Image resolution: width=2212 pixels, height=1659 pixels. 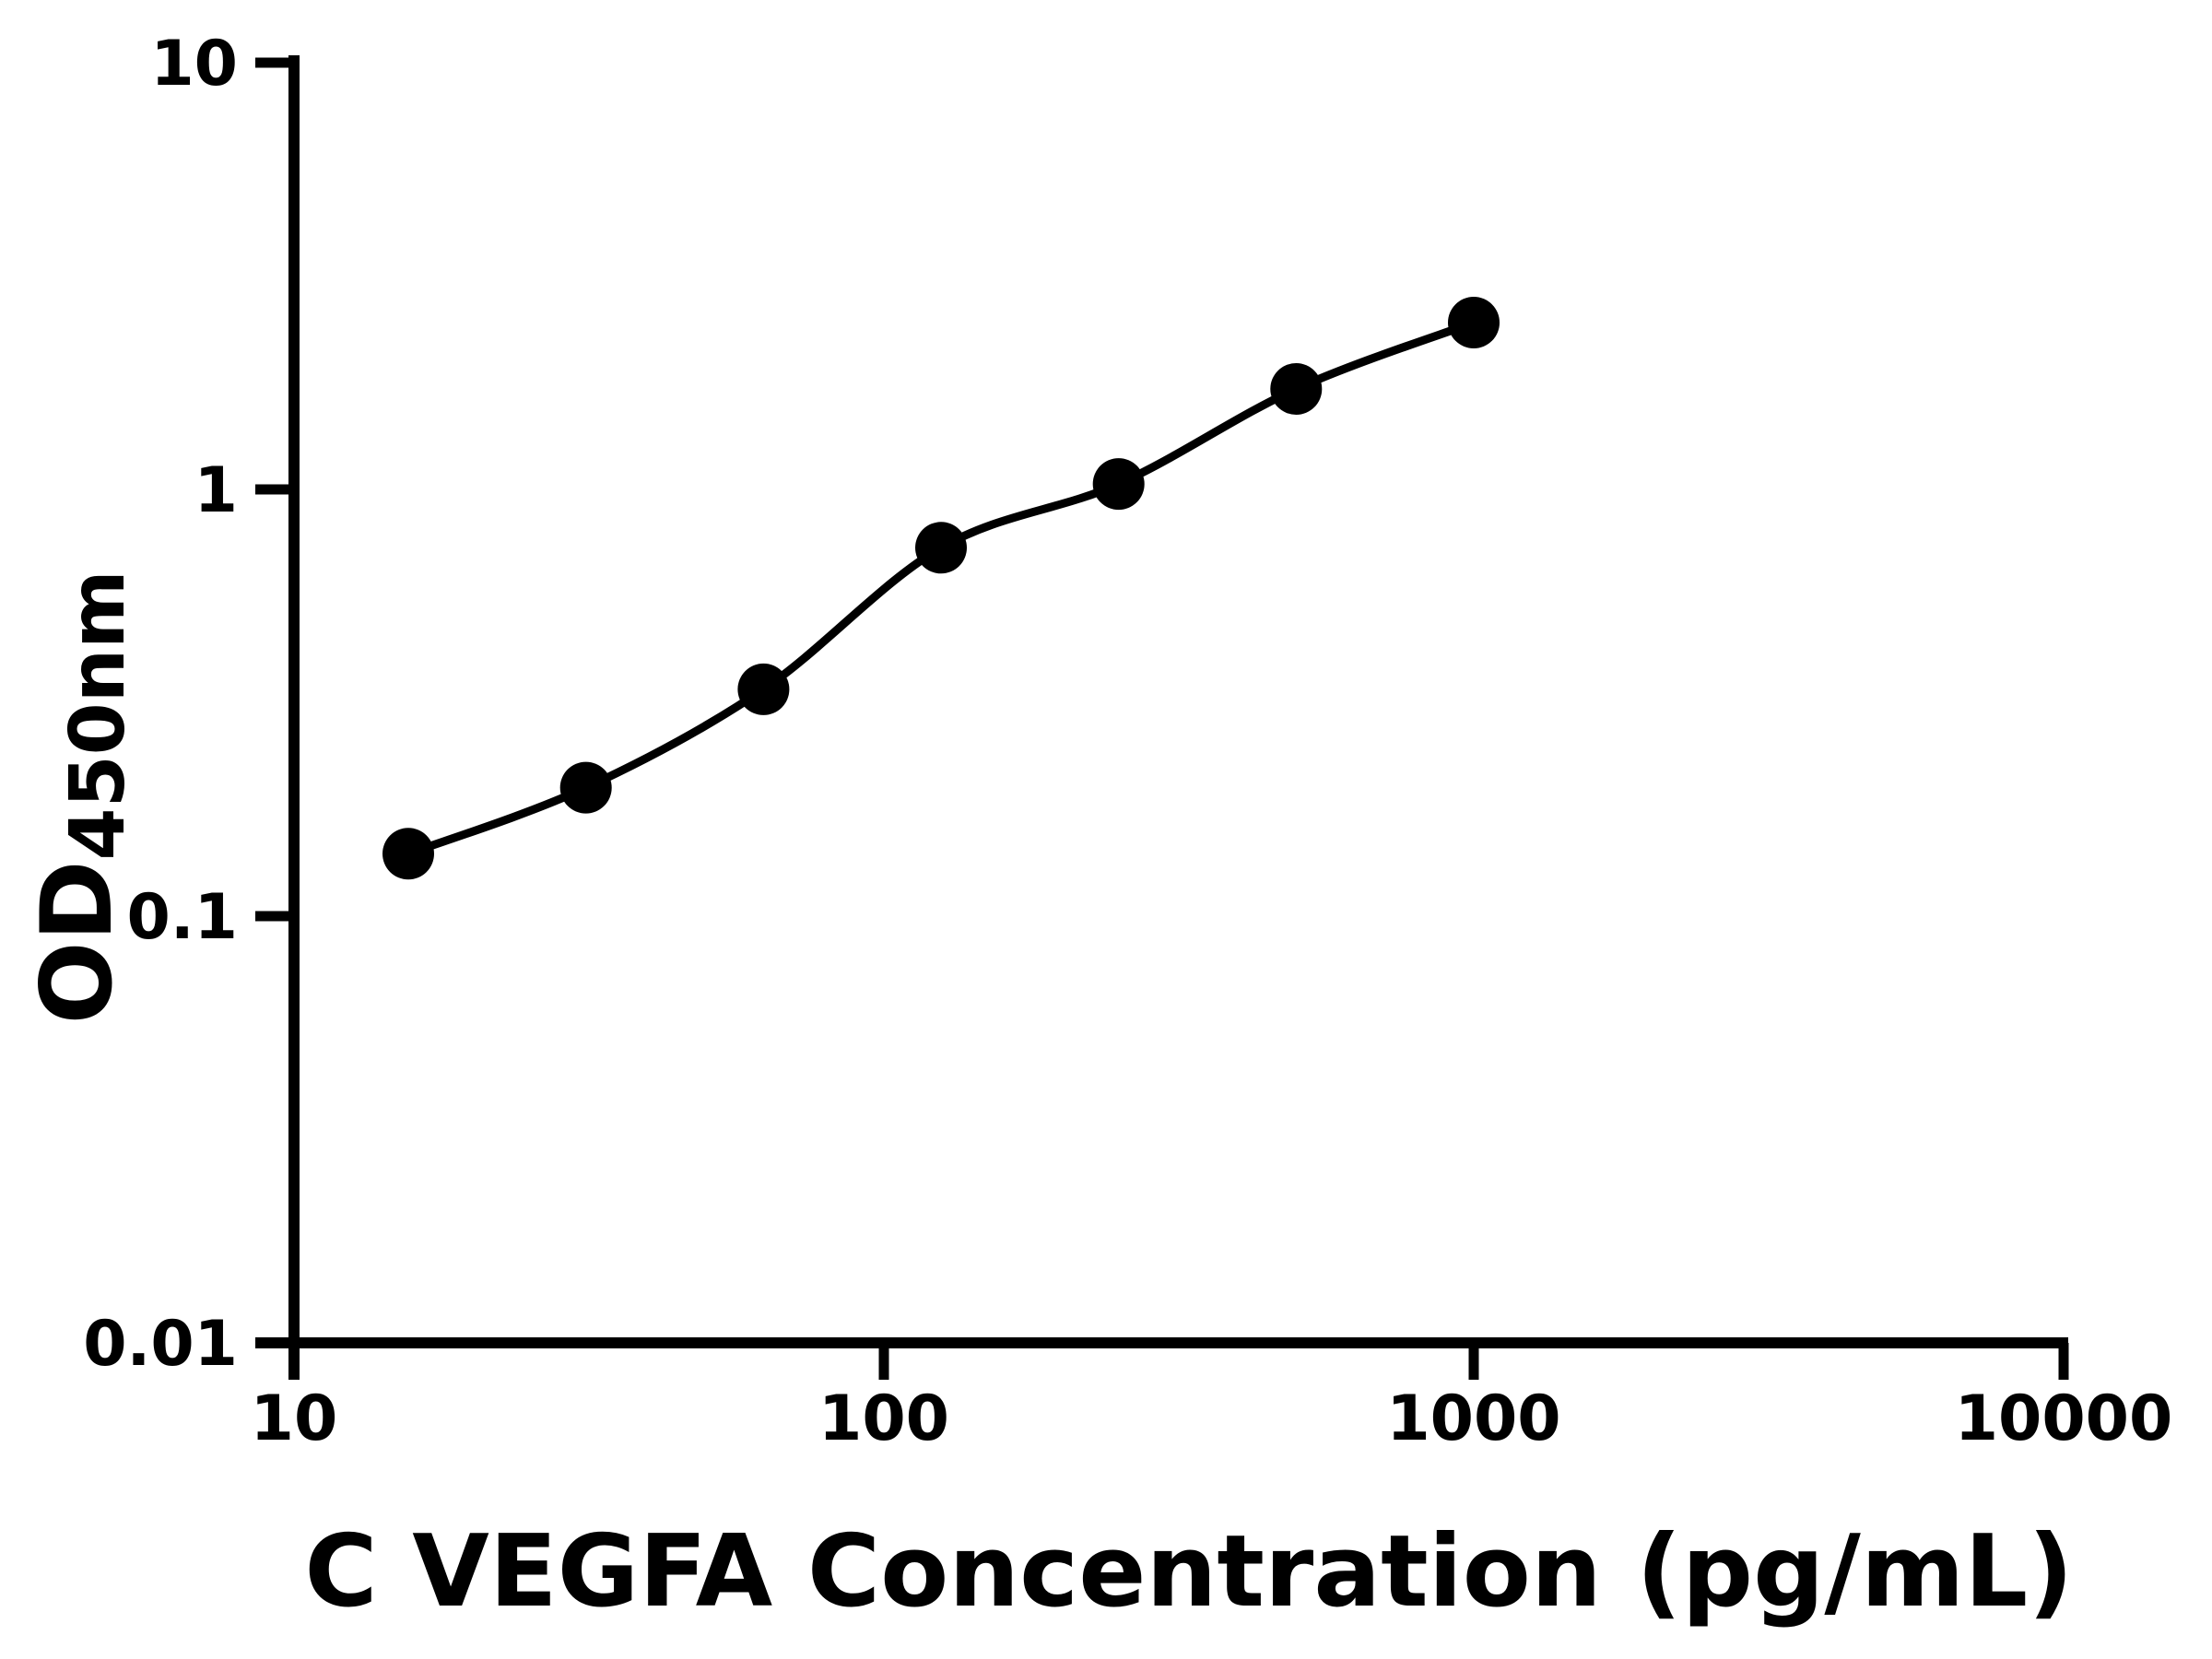 I want to click on x-axis-title: C VEGFA Concentration (pg/mL), so click(x=1188, y=1572).